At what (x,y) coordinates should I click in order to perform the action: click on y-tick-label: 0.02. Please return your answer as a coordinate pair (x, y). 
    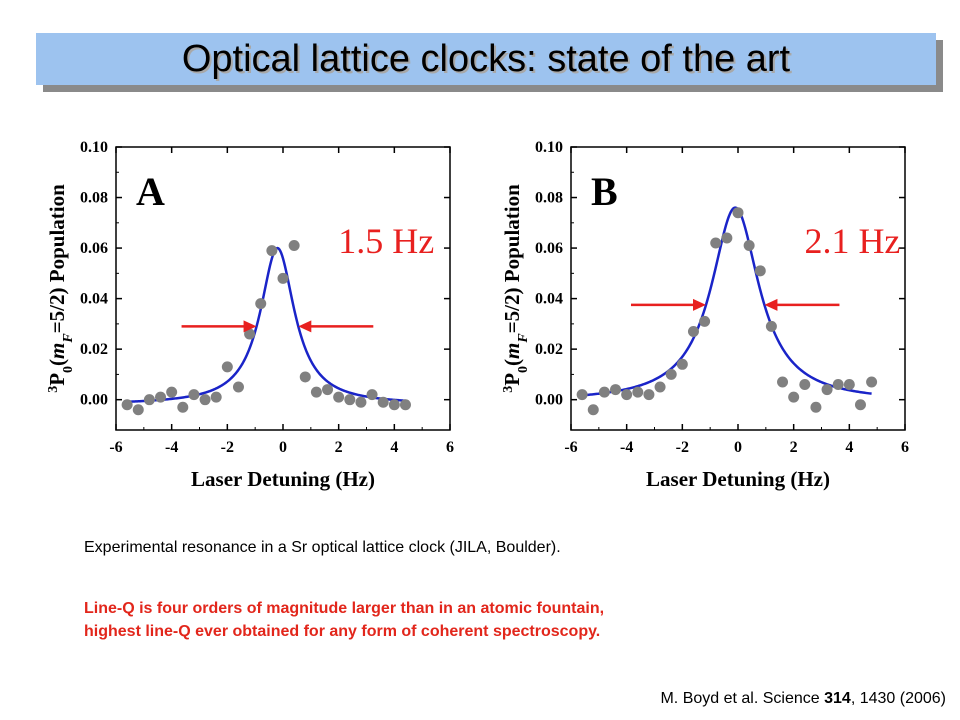
    Looking at the image, I should click on (94, 349).